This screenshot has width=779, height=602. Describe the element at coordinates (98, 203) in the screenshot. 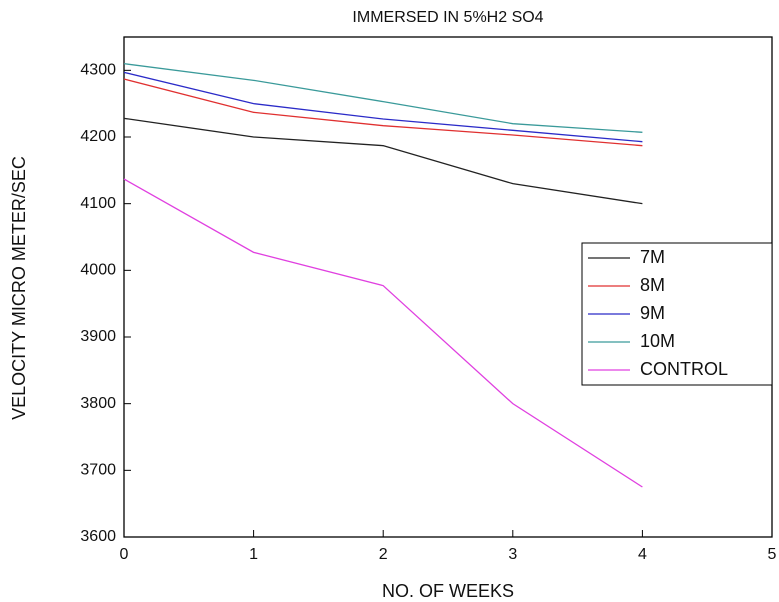

I see `y-tick-label: 4100` at that location.